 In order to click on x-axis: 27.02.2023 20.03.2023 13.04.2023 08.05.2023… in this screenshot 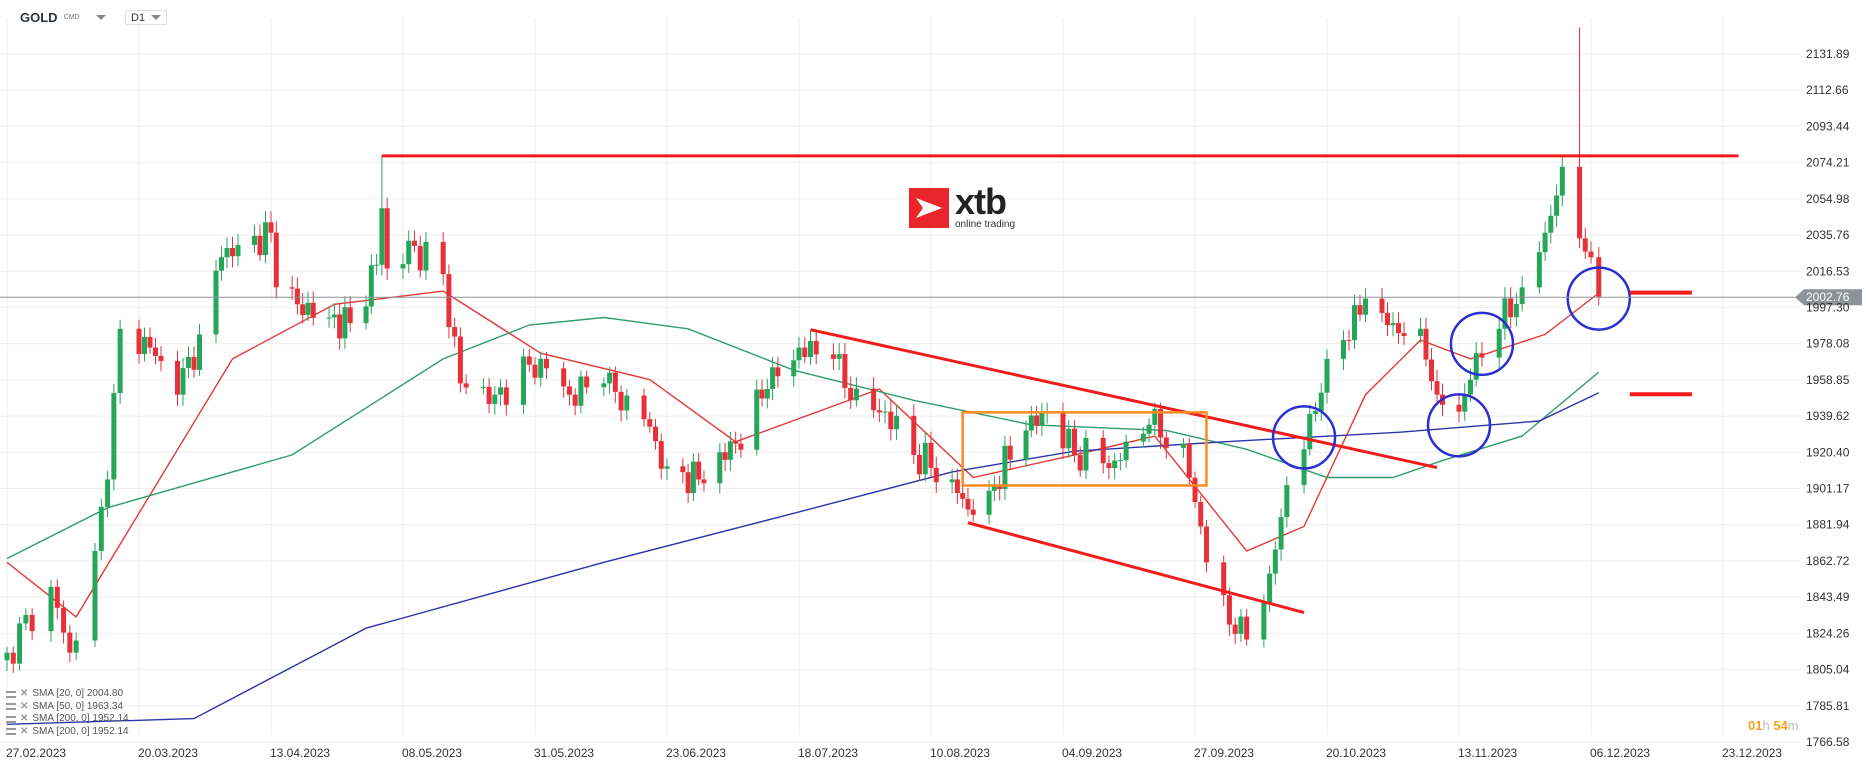, I will do `click(894, 753)`.